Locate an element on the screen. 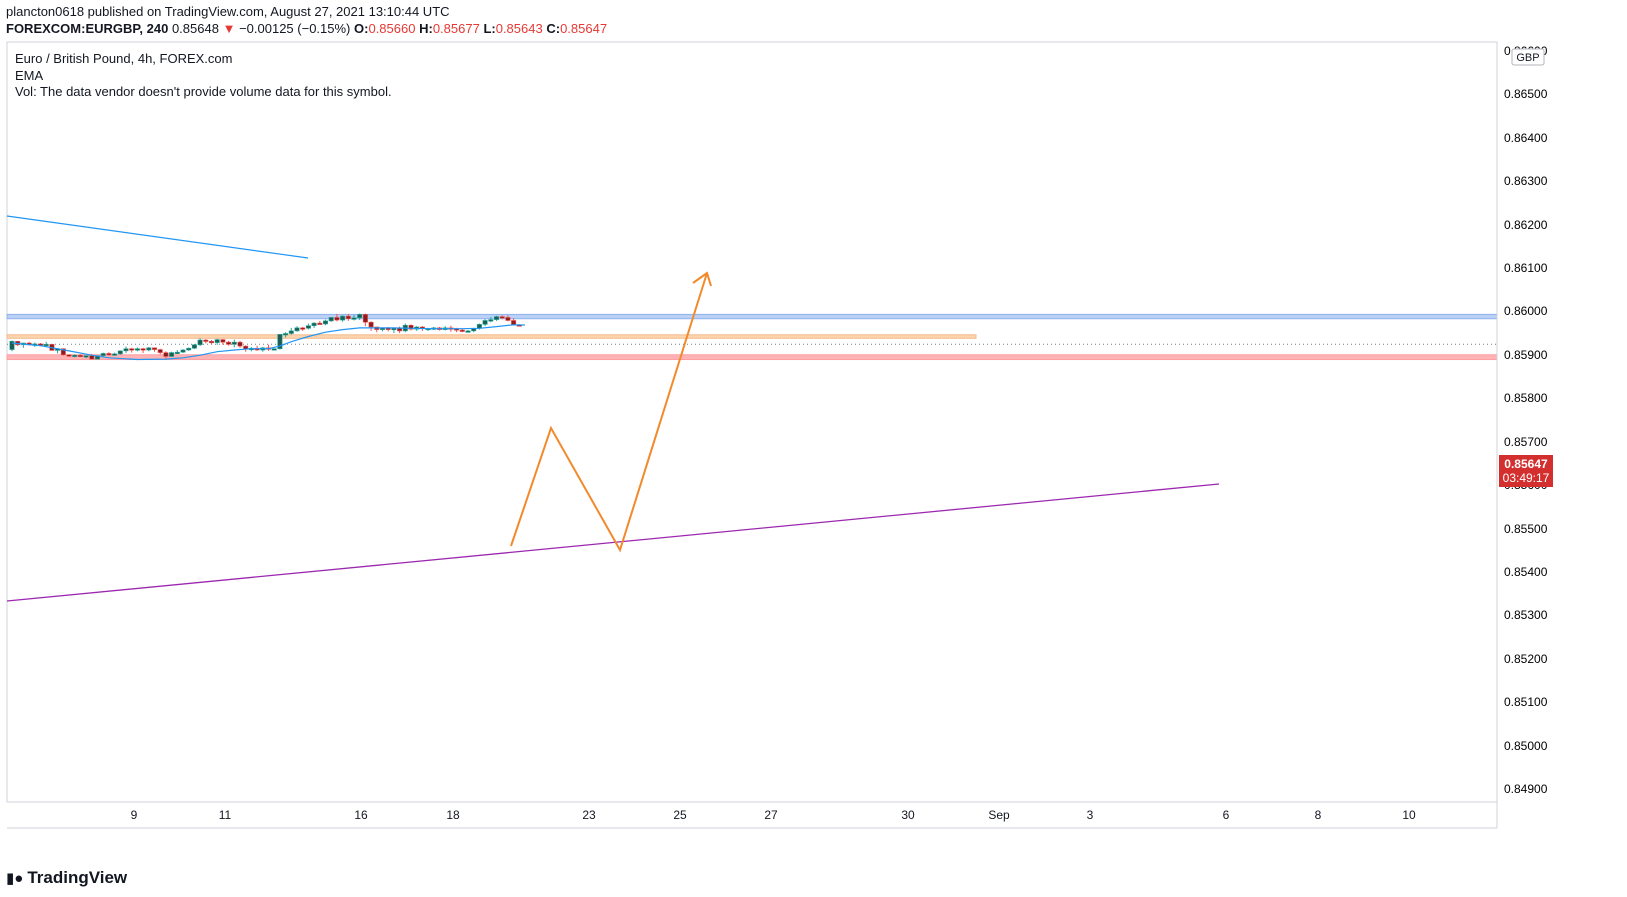 The image size is (1627, 897). countdown-label: 03:49:17 is located at coordinates (1526, 478).